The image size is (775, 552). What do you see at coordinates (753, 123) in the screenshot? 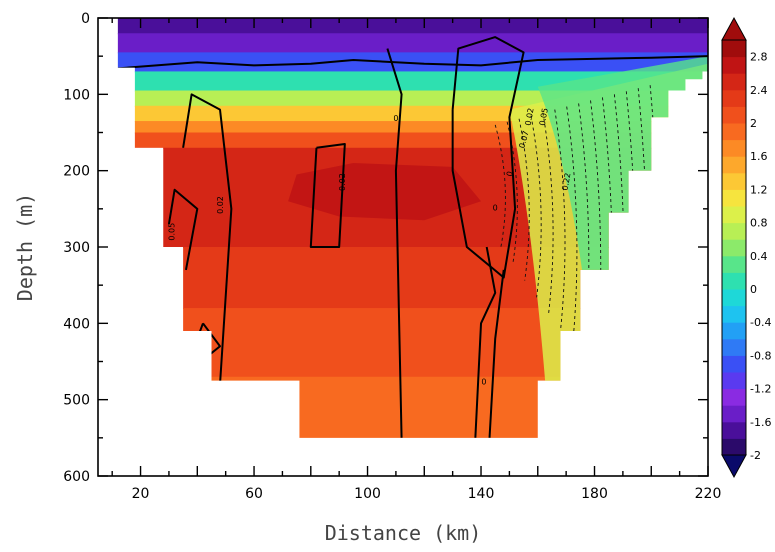
I see `colorbar-label: 2` at bounding box center [753, 123].